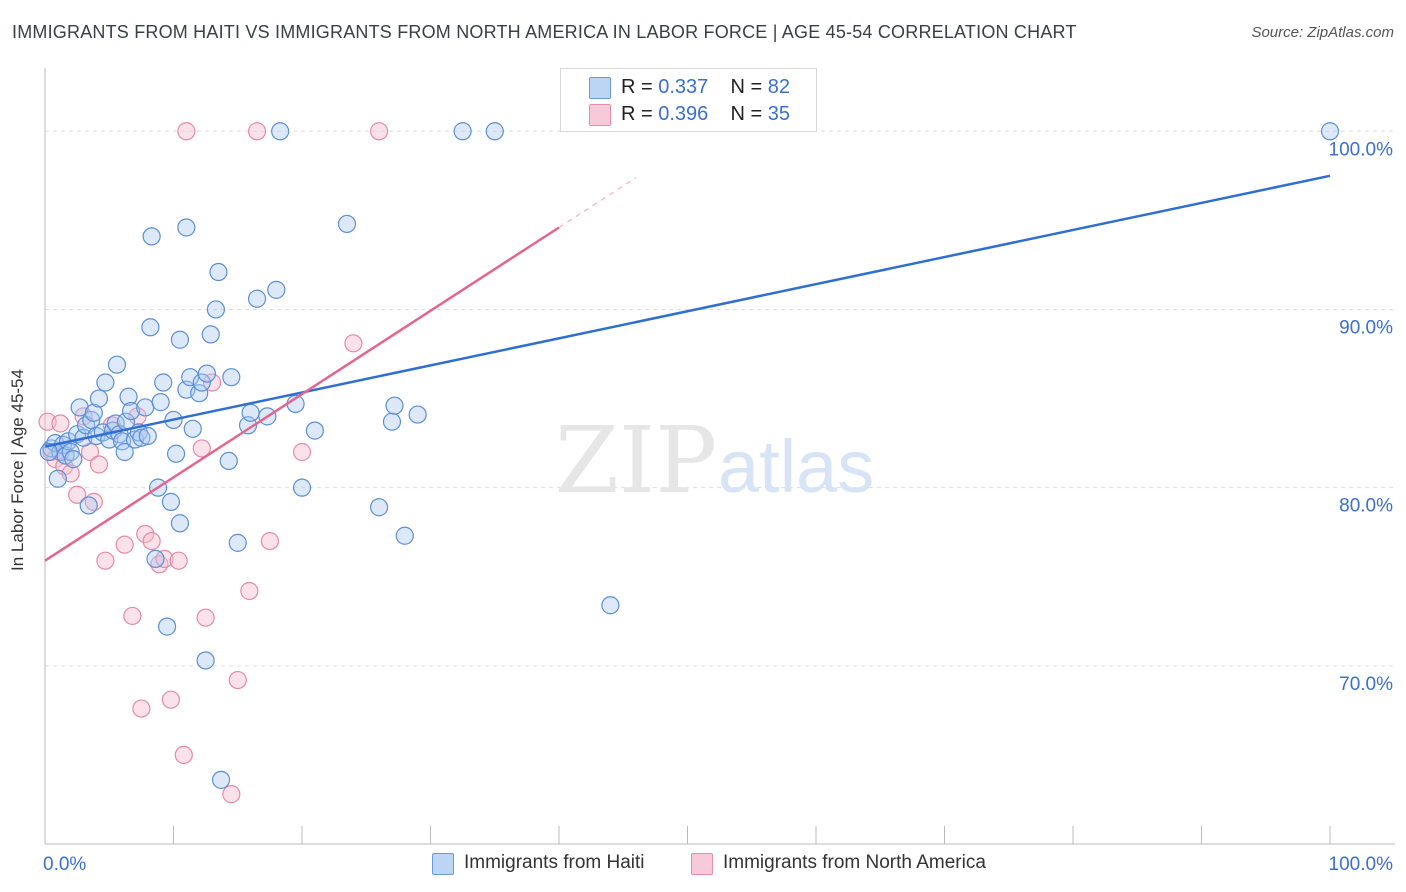 The height and width of the screenshot is (892, 1406). Describe the element at coordinates (683, 114) in the screenshot. I see `legend-r-value-north-america: 0.396` at that location.